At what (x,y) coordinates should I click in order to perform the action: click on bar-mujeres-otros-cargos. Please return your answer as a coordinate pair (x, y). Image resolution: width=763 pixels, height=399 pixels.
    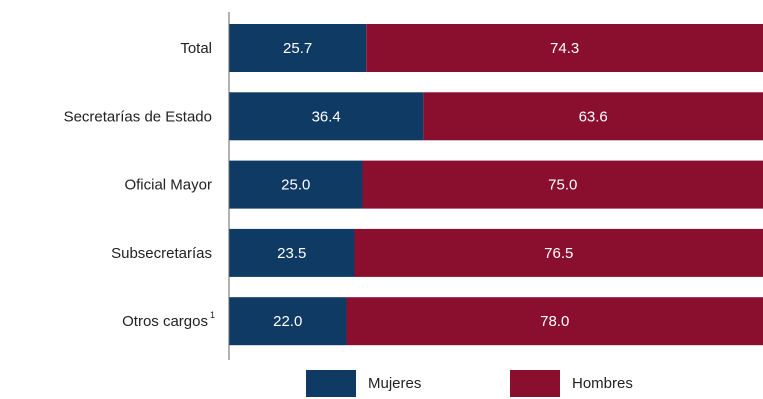
    Looking at the image, I should click on (288, 321).